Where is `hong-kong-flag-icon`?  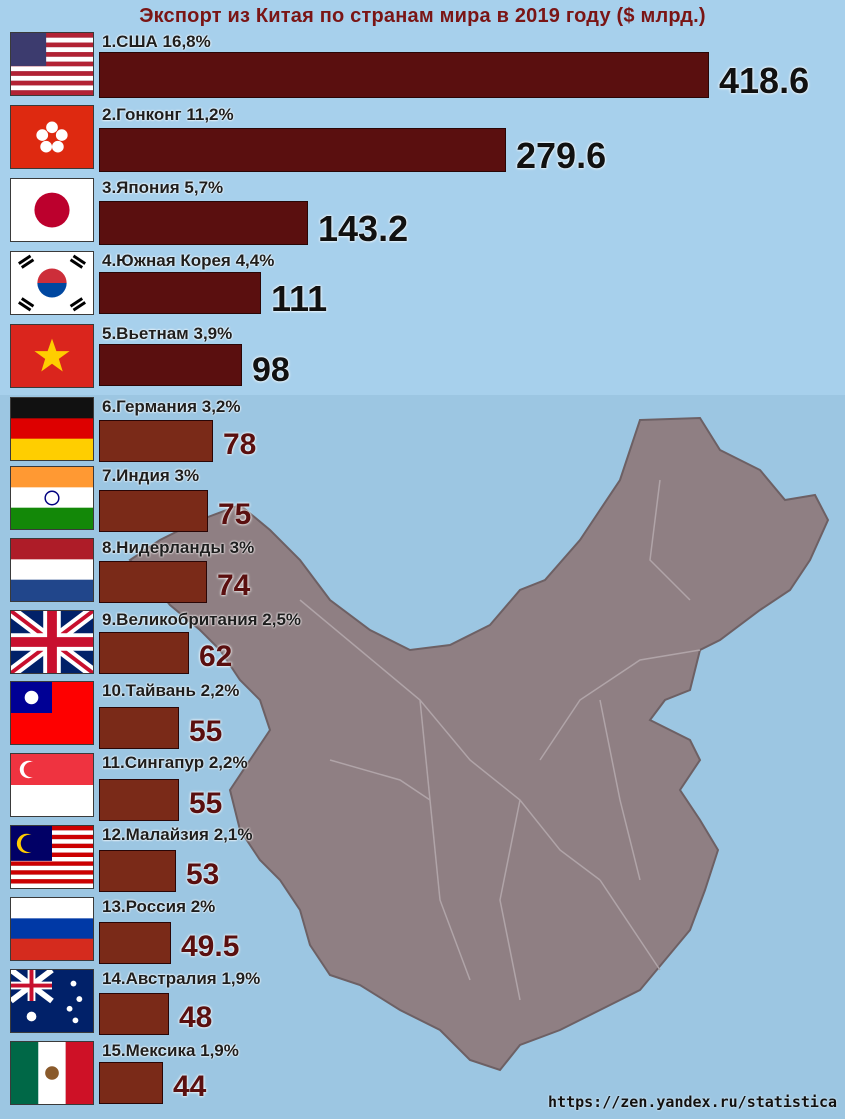
hong-kong-flag-icon is located at coordinates (52, 137).